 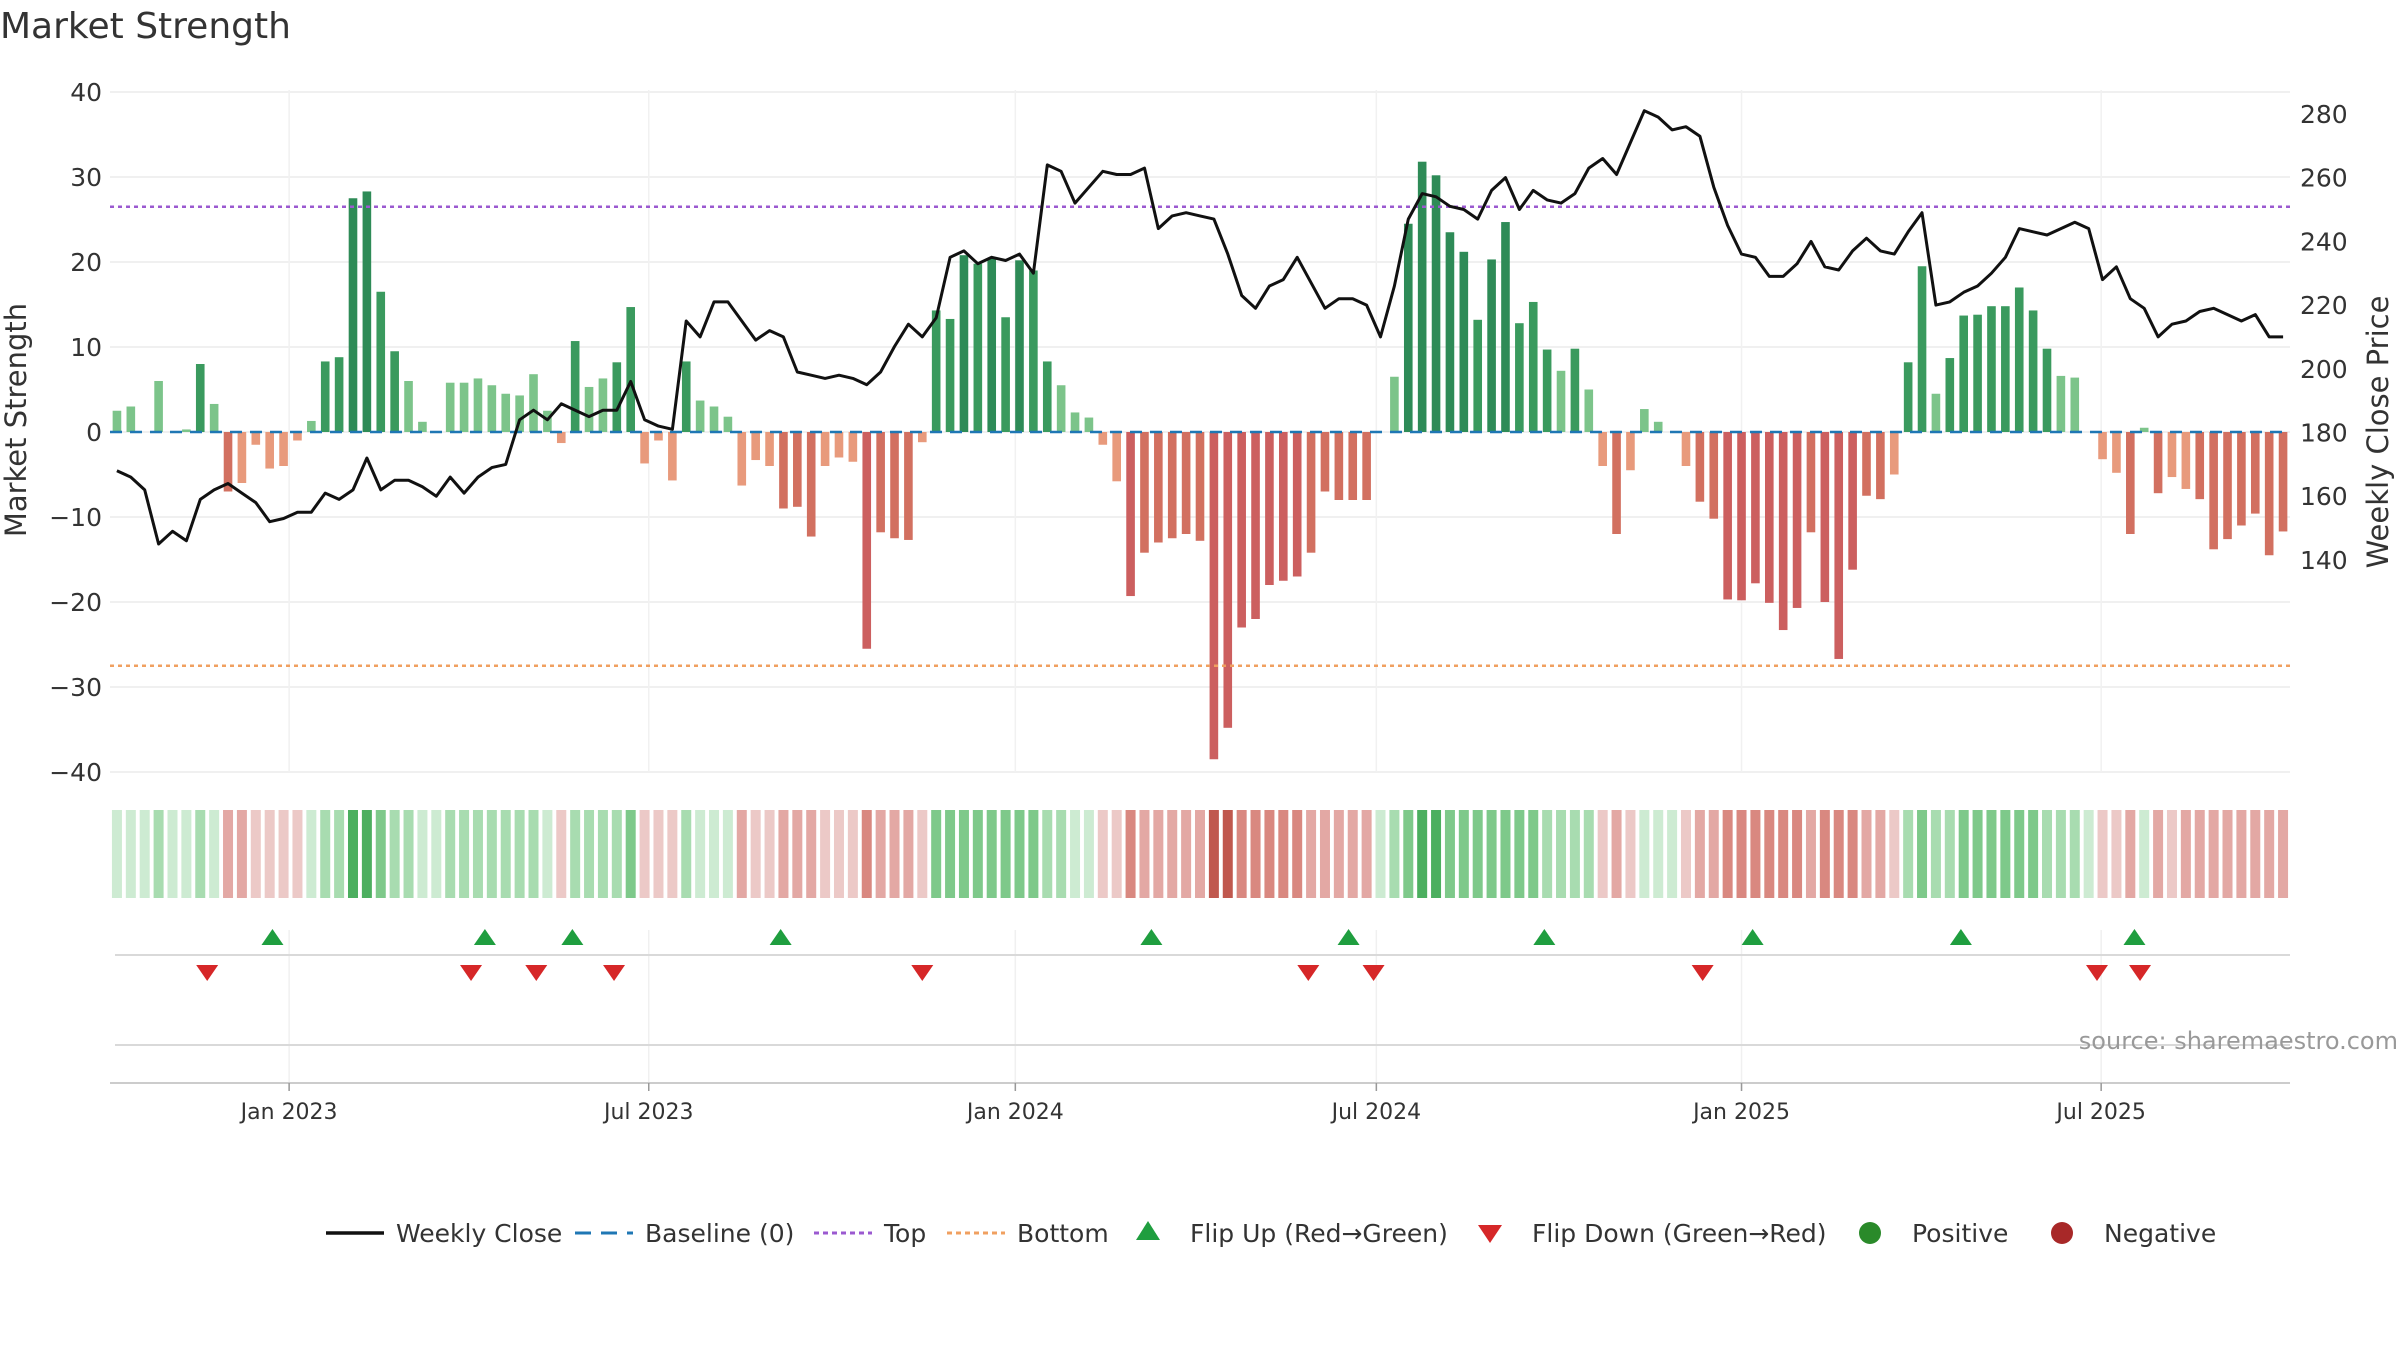 I want to click on x-tick-label: Jan 2025, so click(x=1740, y=1112).